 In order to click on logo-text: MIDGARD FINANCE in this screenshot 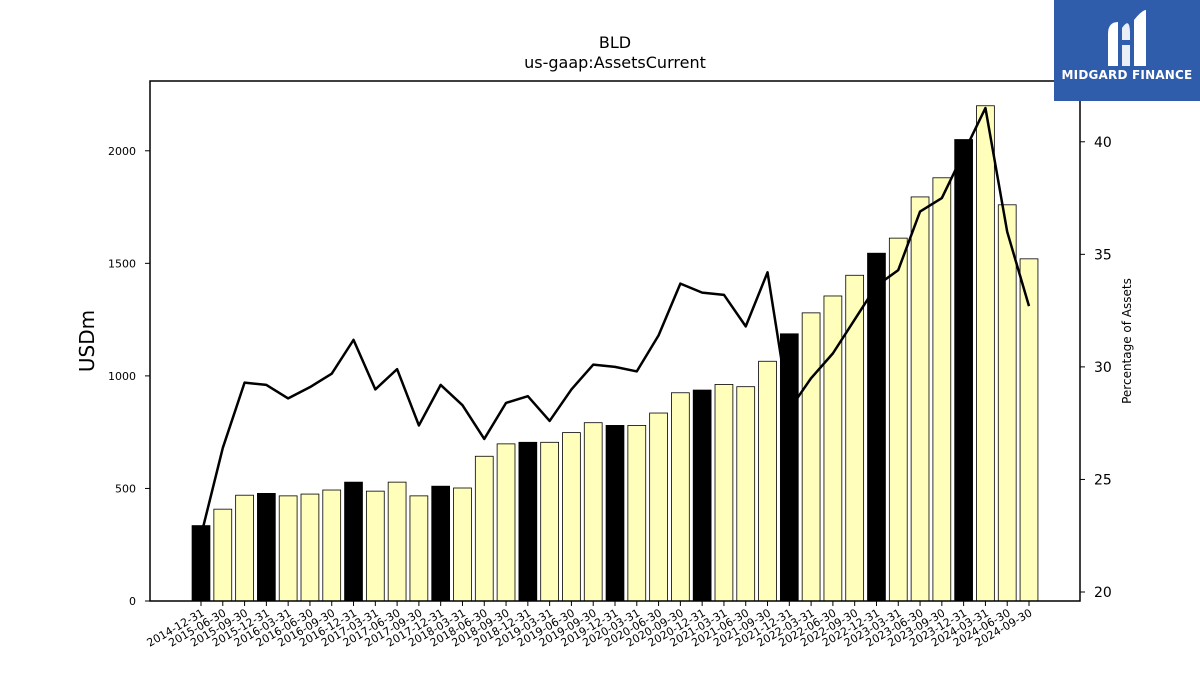, I will do `click(1127, 75)`.